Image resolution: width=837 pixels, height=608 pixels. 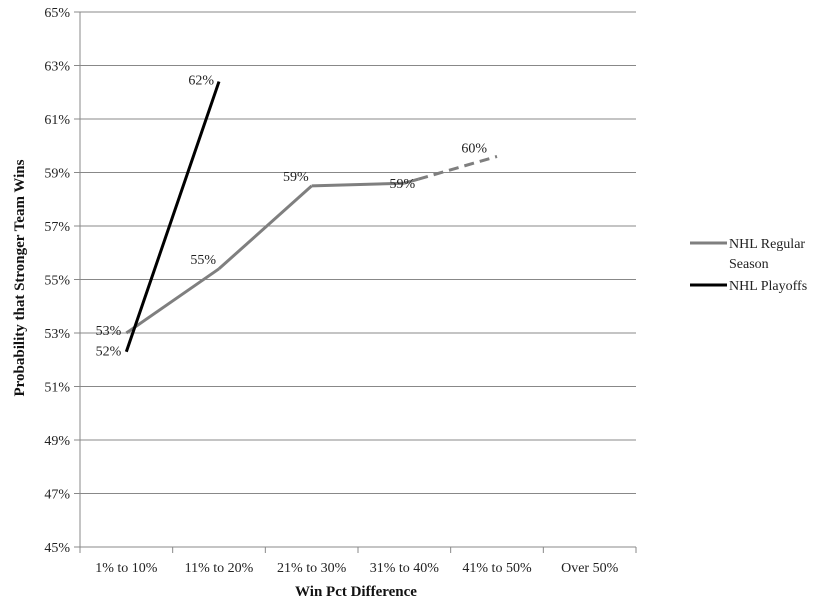 What do you see at coordinates (57, 174) in the screenshot?
I see `y-tick-label: 59%` at bounding box center [57, 174].